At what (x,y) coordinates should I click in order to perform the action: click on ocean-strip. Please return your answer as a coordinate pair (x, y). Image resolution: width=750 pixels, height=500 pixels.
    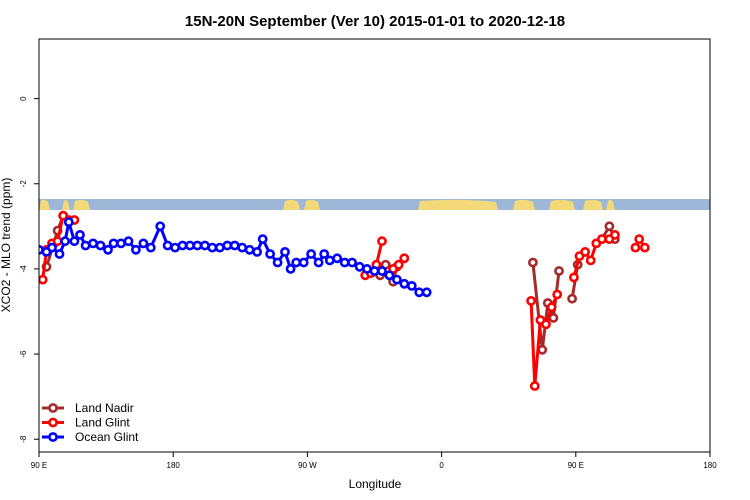
    Looking at the image, I should click on (374, 204).